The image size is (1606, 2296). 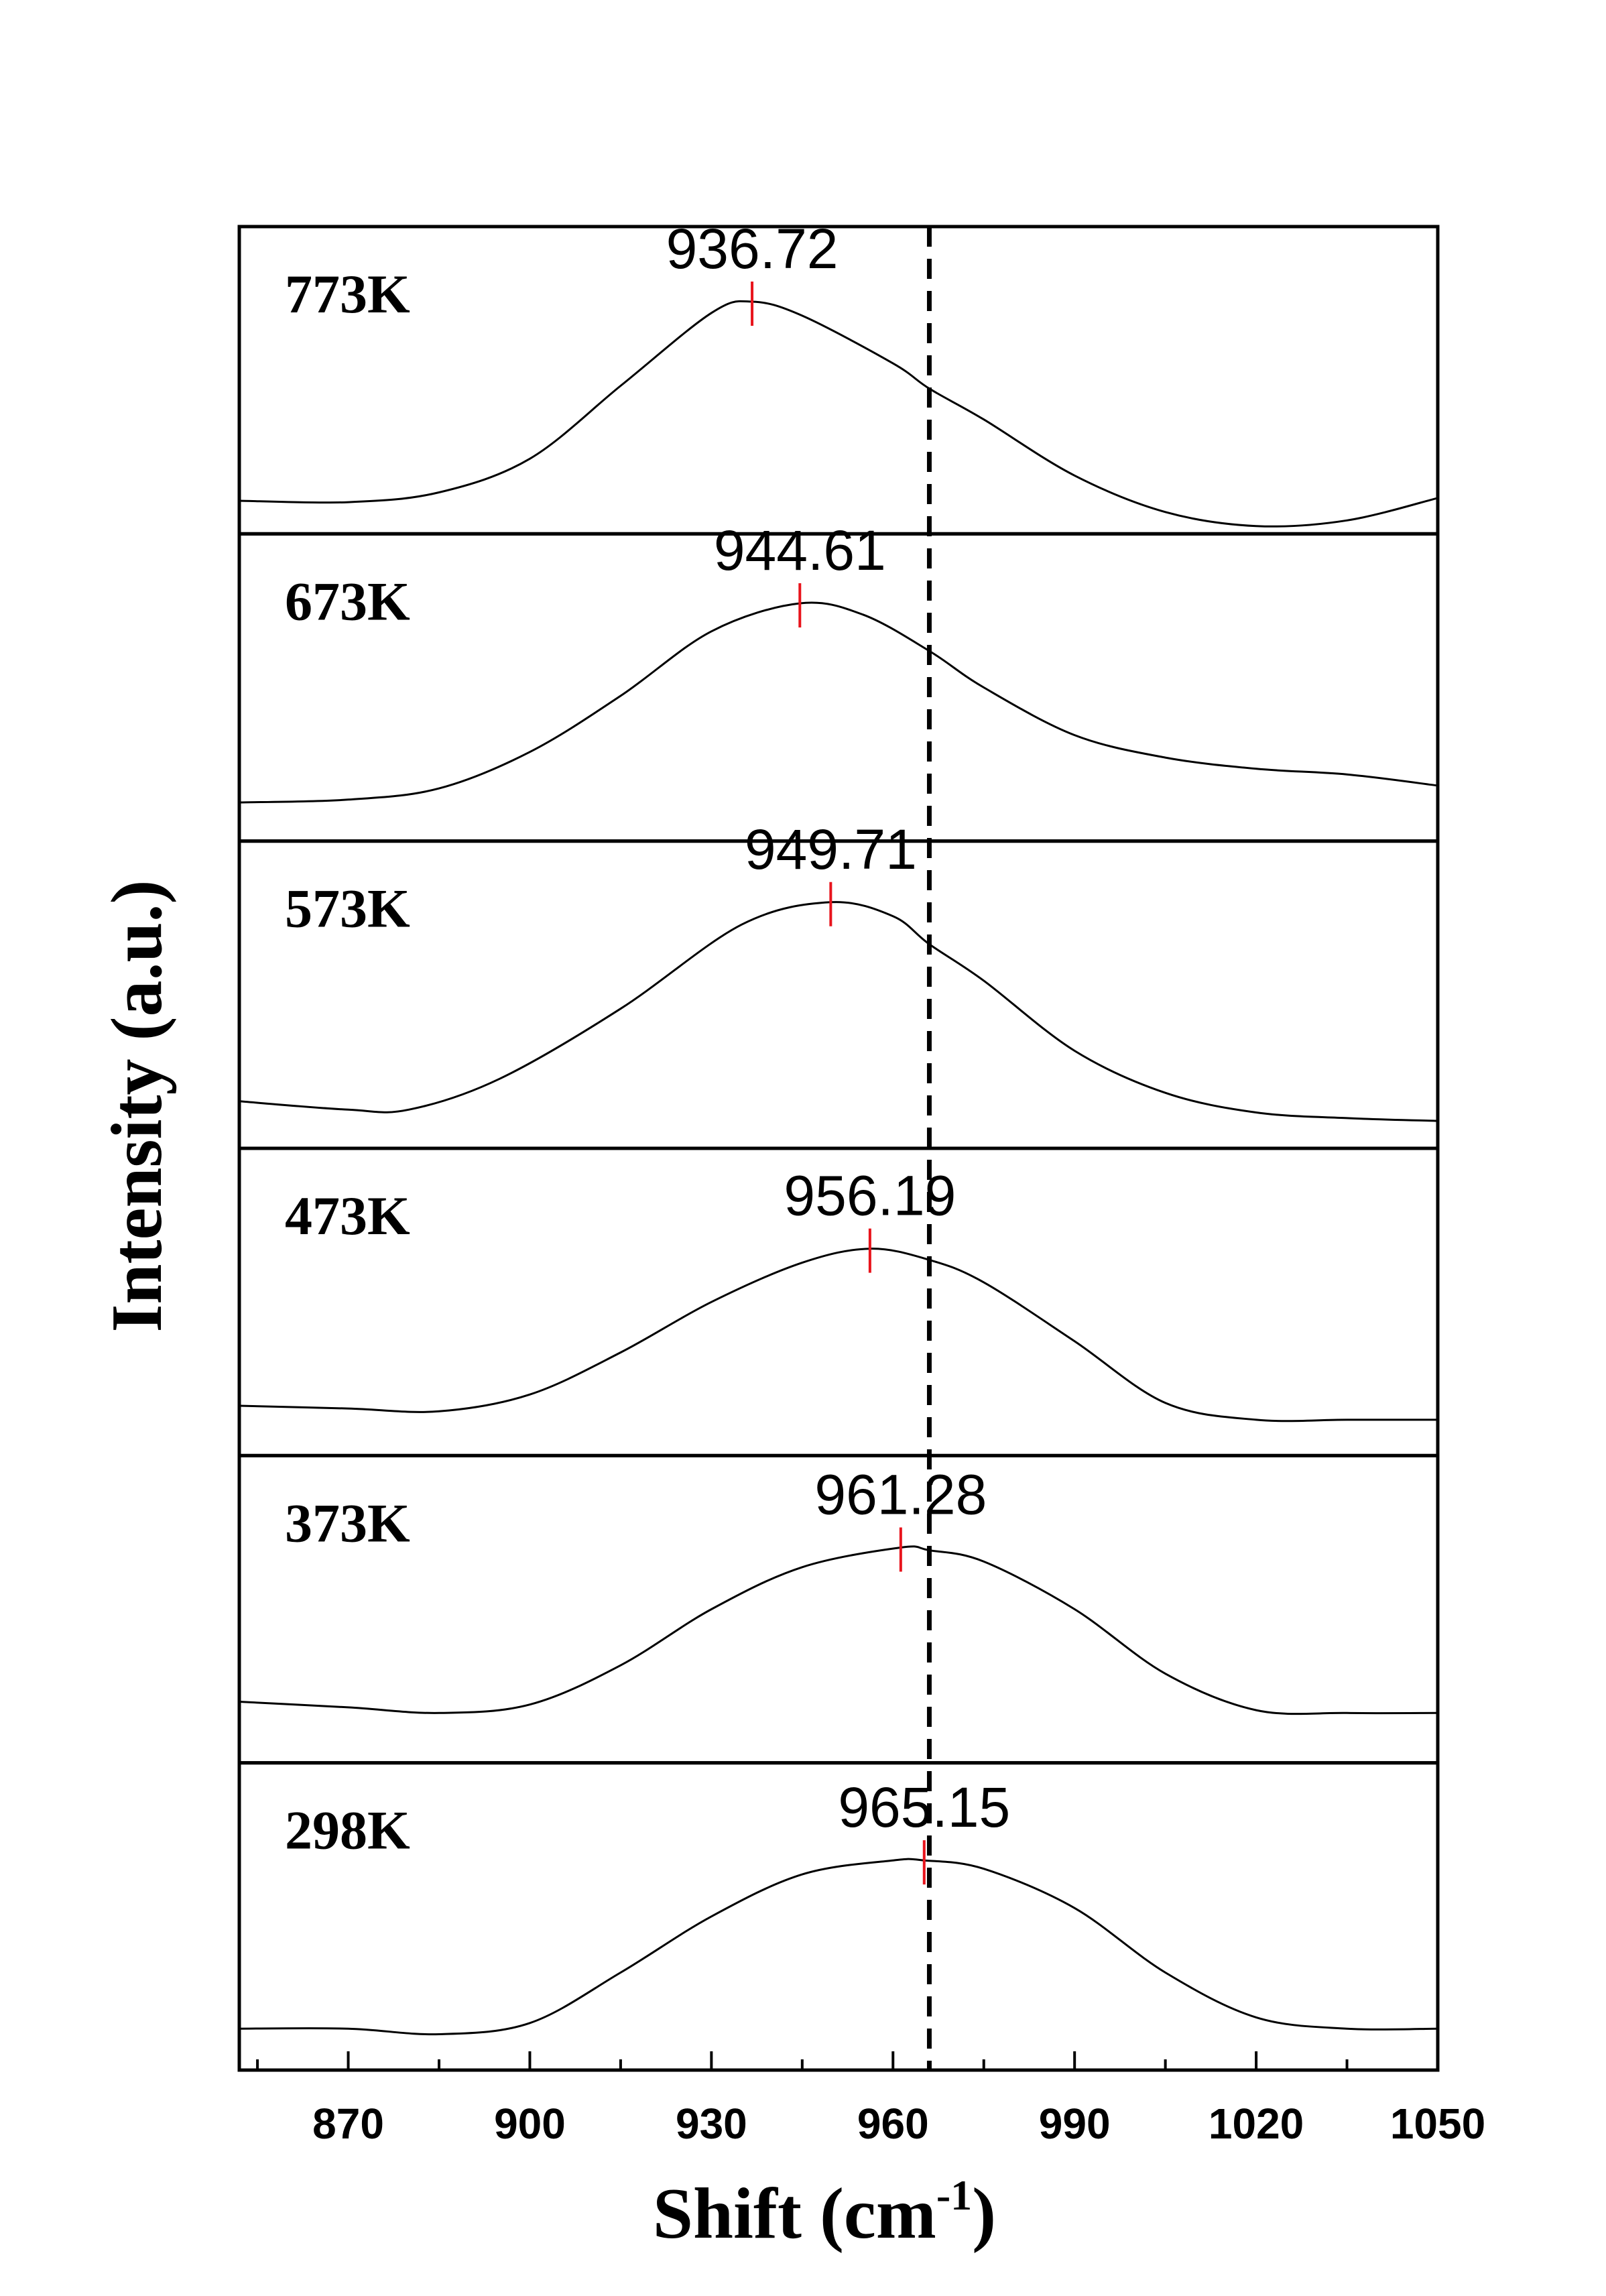 What do you see at coordinates (838, 414) in the screenshot?
I see `spectrum-line-773K` at bounding box center [838, 414].